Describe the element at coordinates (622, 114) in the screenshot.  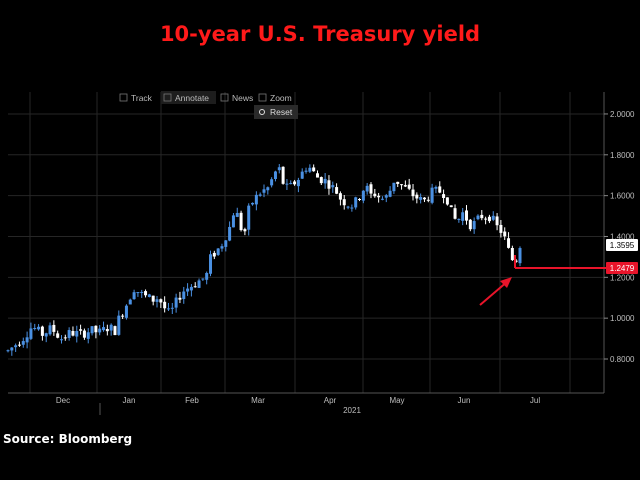
I see `y-tick-label: 2.0000` at that location.